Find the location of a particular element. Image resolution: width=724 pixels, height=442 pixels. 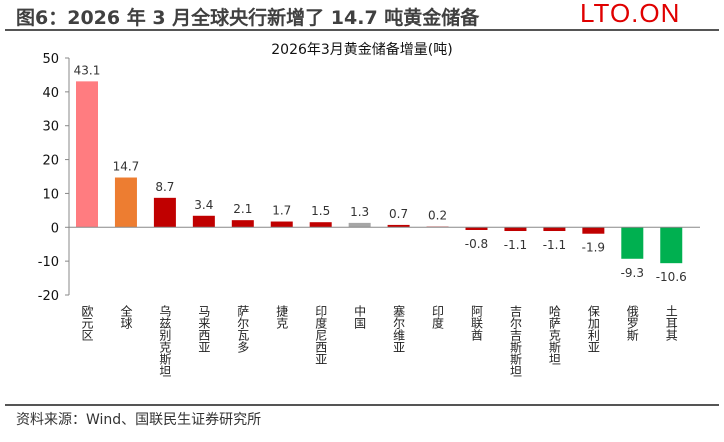

data-label: 1.3 is located at coordinates (359, 212).